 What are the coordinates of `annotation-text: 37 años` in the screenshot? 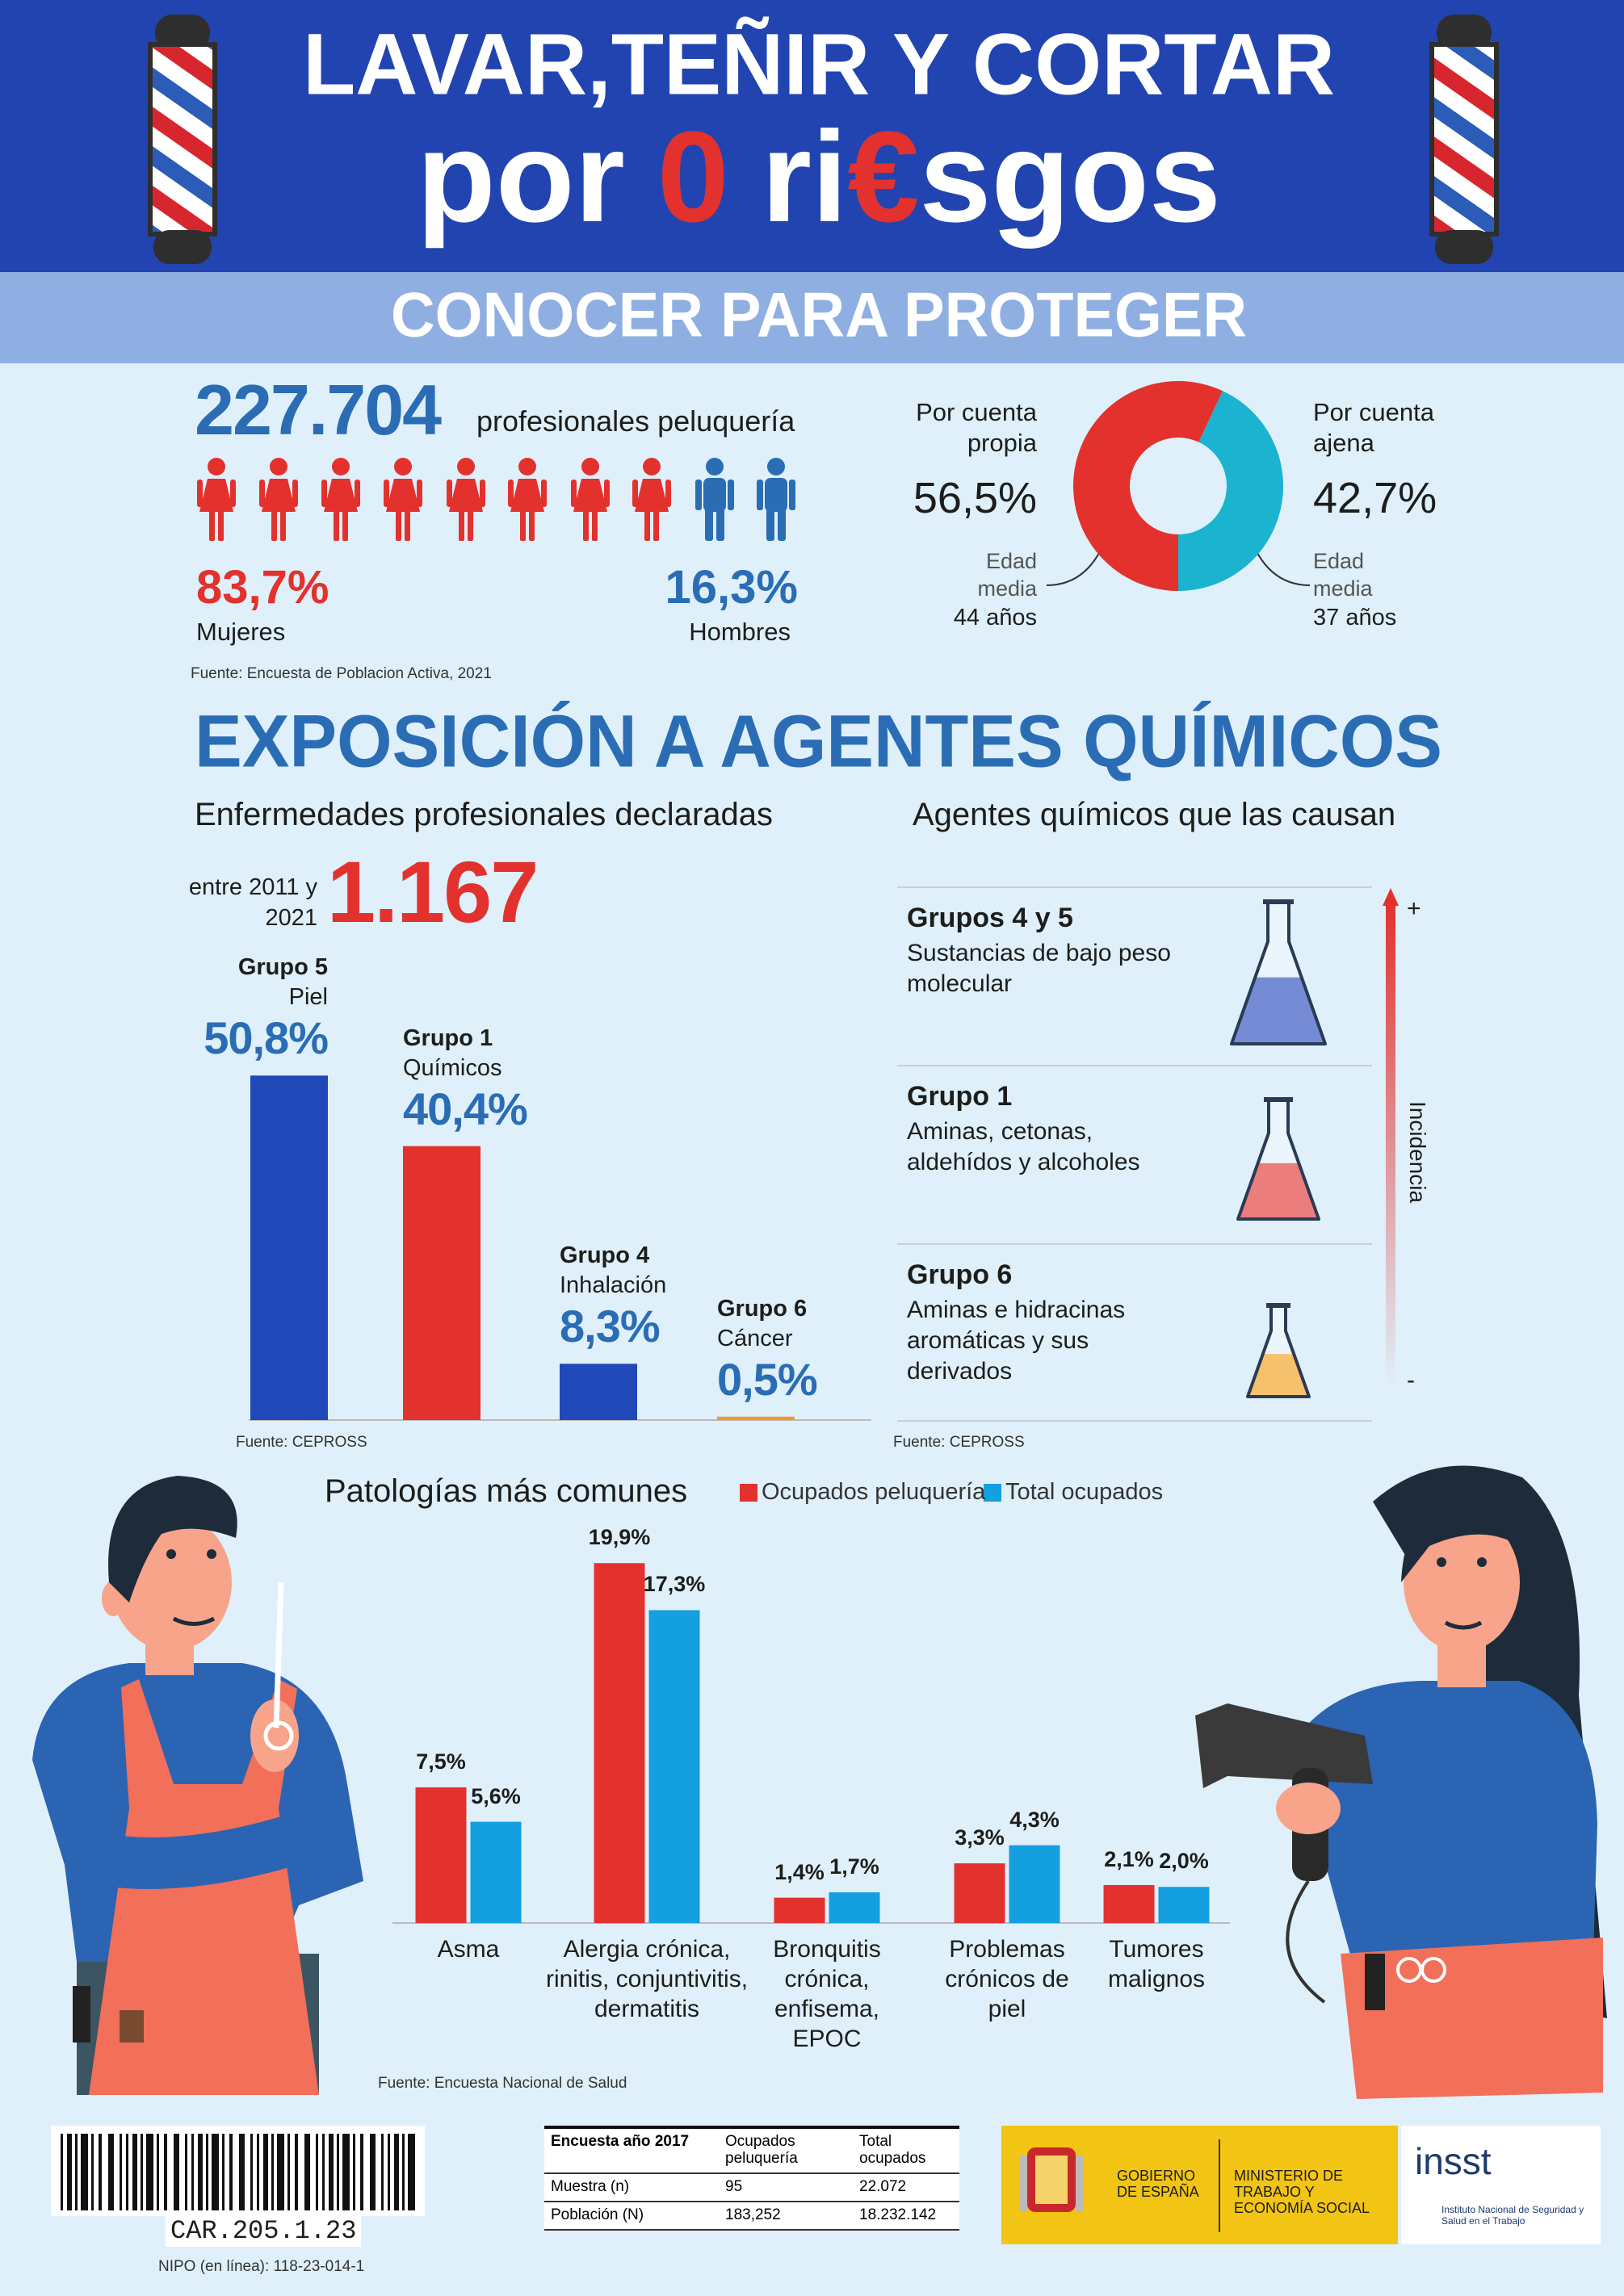 It's located at (1355, 618).